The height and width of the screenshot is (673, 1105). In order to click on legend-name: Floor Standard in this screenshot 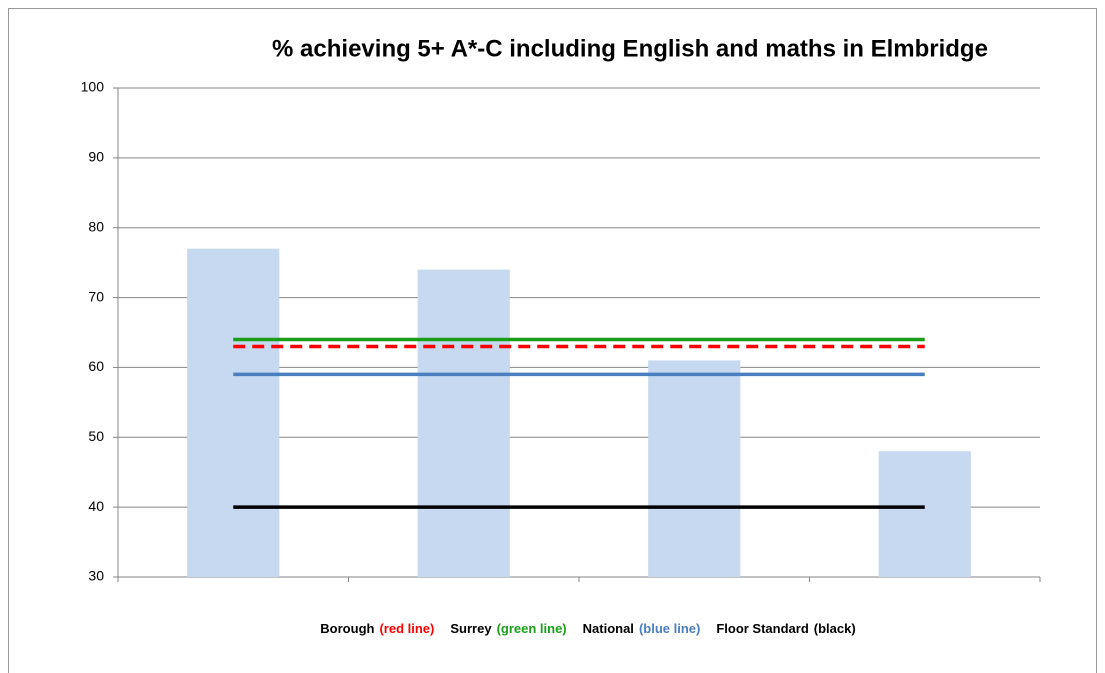, I will do `click(762, 628)`.